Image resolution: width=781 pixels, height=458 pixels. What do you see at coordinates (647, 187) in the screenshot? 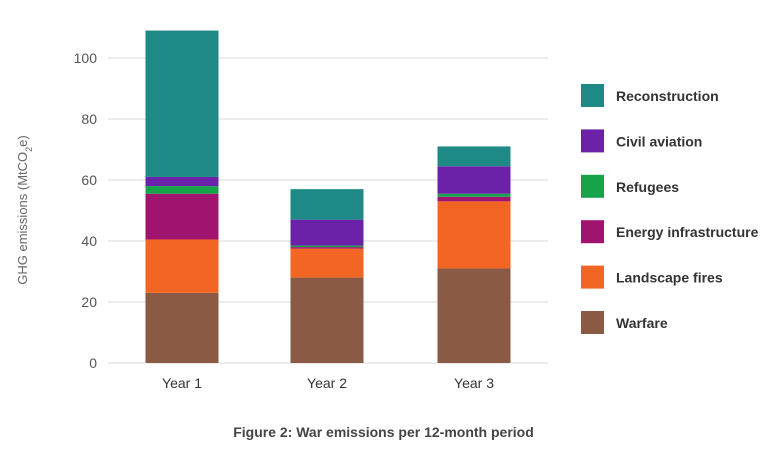
I see `legend-label-refugees: Refugees` at bounding box center [647, 187].